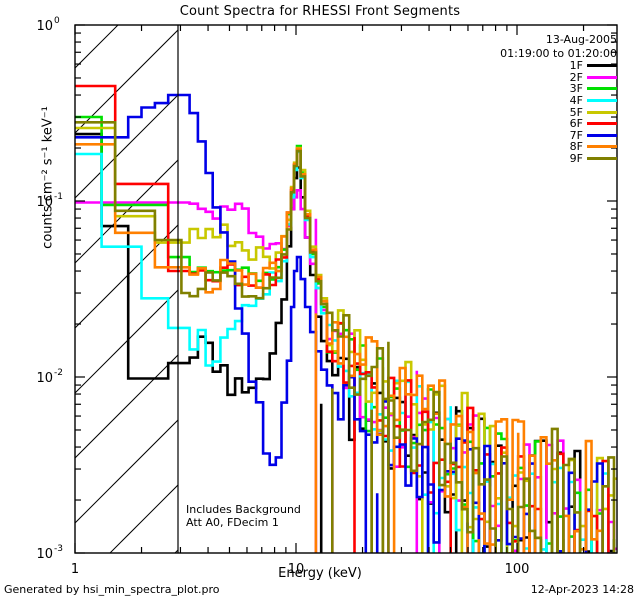  Describe the element at coordinates (576, 147) in the screenshot. I see `legend-label: 8F` at that location.